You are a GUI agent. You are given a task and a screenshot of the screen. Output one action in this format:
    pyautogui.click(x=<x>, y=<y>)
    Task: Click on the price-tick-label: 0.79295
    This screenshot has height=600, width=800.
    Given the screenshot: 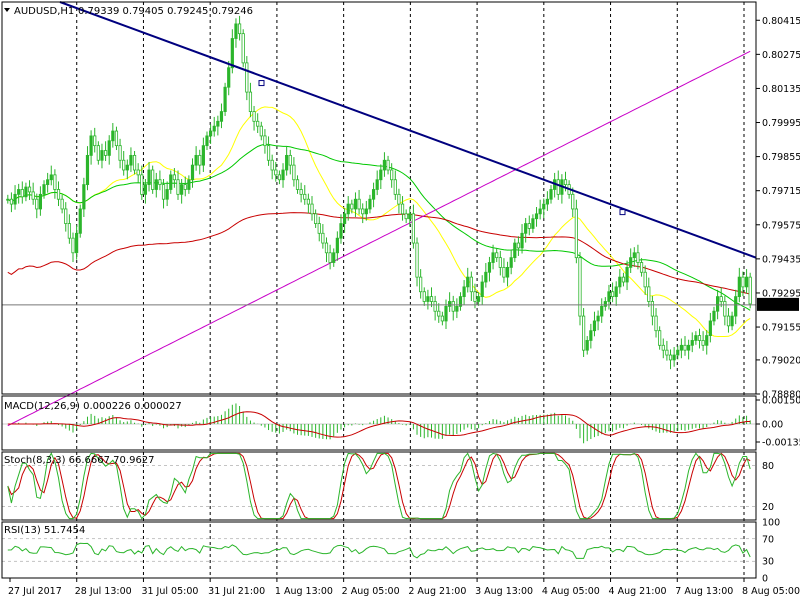 What is the action you would take?
    pyautogui.click(x=781, y=293)
    